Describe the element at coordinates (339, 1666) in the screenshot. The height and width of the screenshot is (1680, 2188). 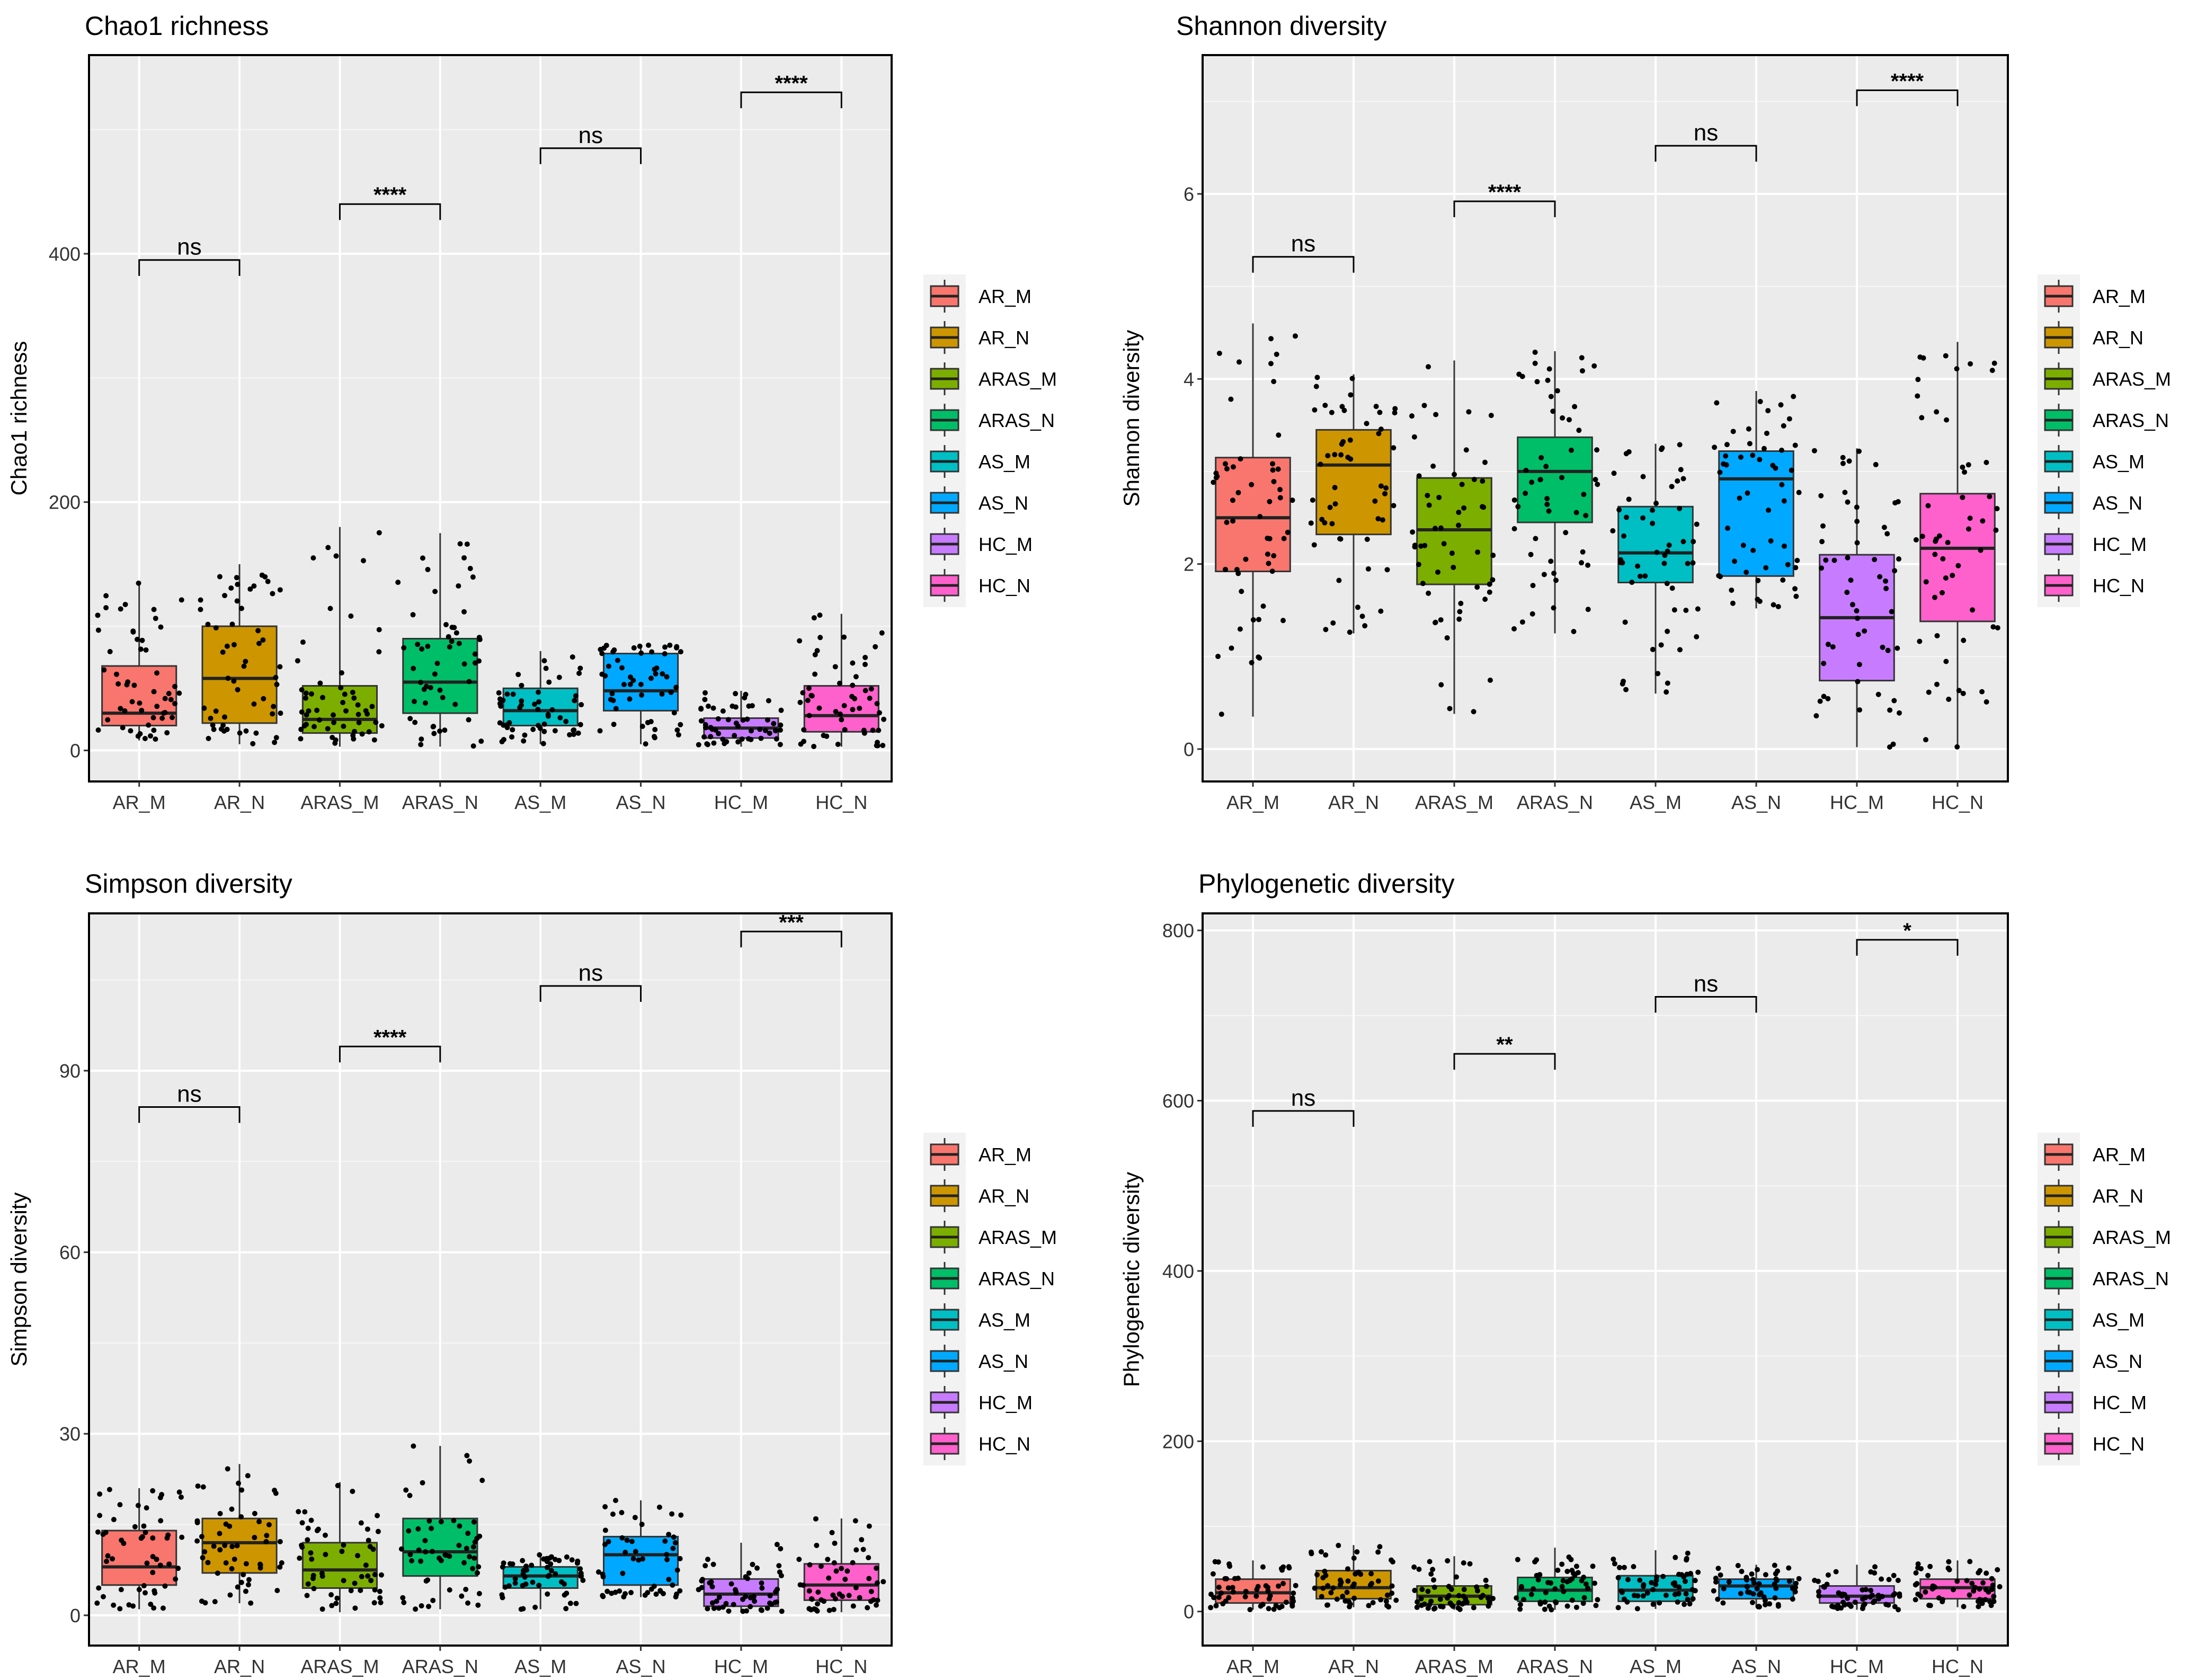
I see `x-tick-label: ARAS_M` at that location.